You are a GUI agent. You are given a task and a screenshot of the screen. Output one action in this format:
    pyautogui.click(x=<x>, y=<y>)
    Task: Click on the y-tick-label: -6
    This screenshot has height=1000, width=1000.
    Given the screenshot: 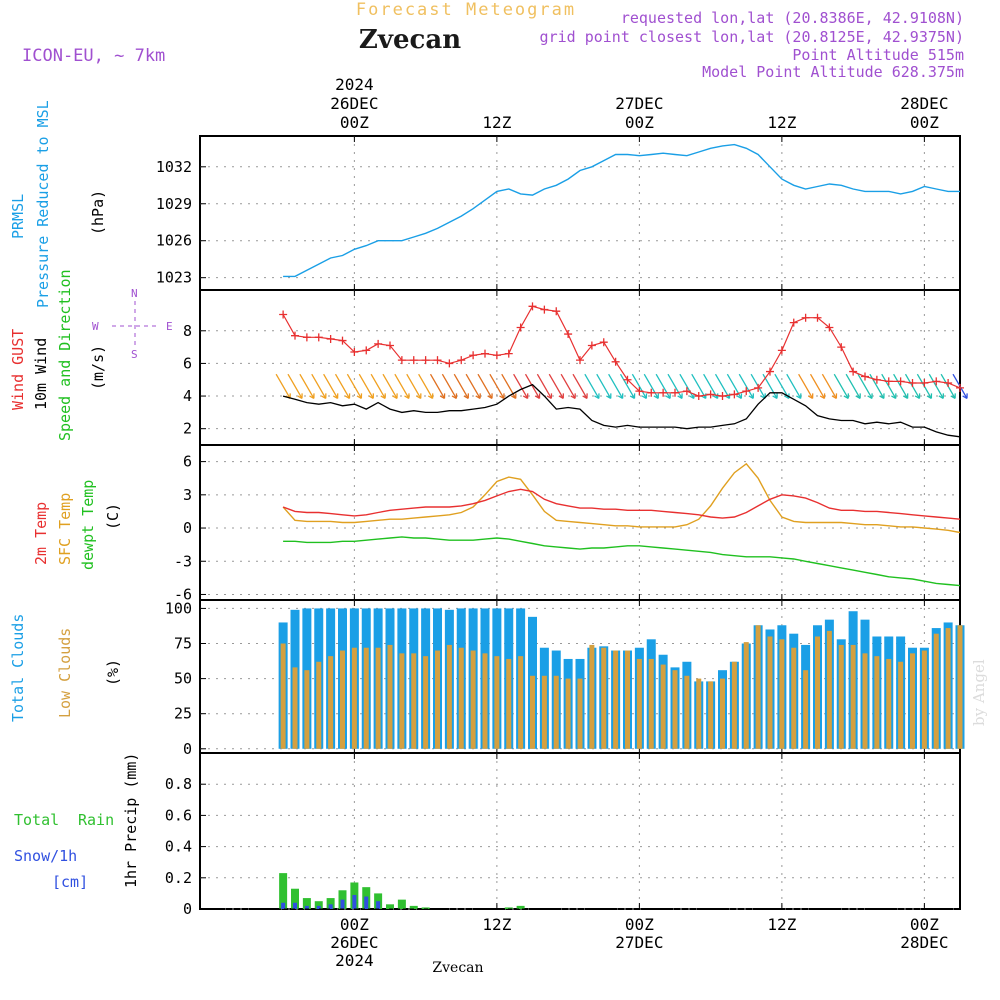 What is the action you would take?
    pyautogui.click(x=183, y=594)
    